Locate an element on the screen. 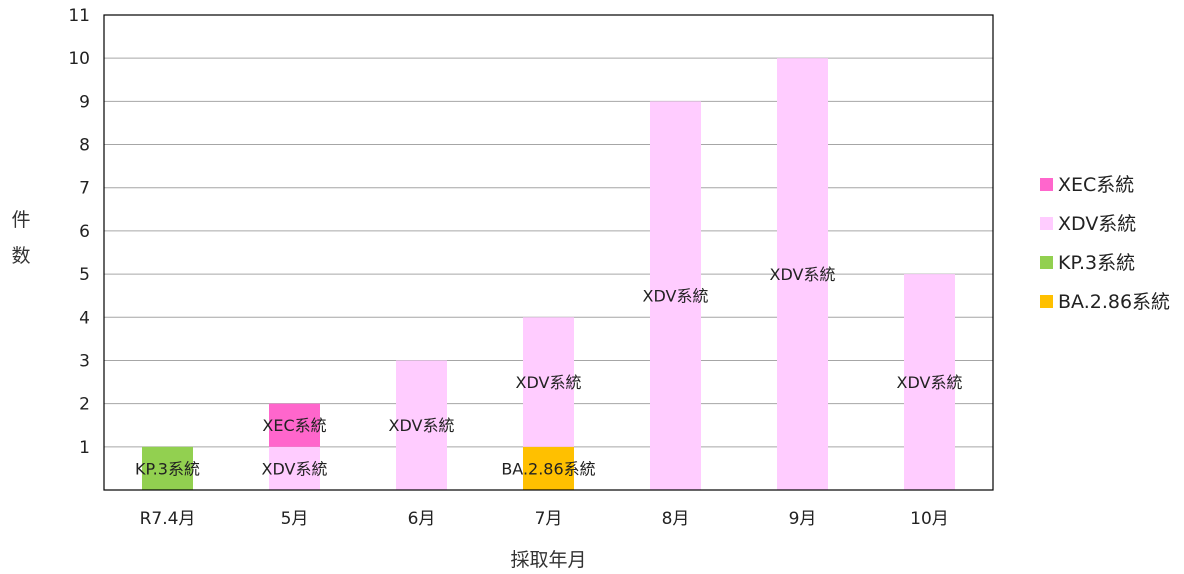 This screenshot has width=1184, height=574. data-label: BA.2.86系統 is located at coordinates (548, 468).